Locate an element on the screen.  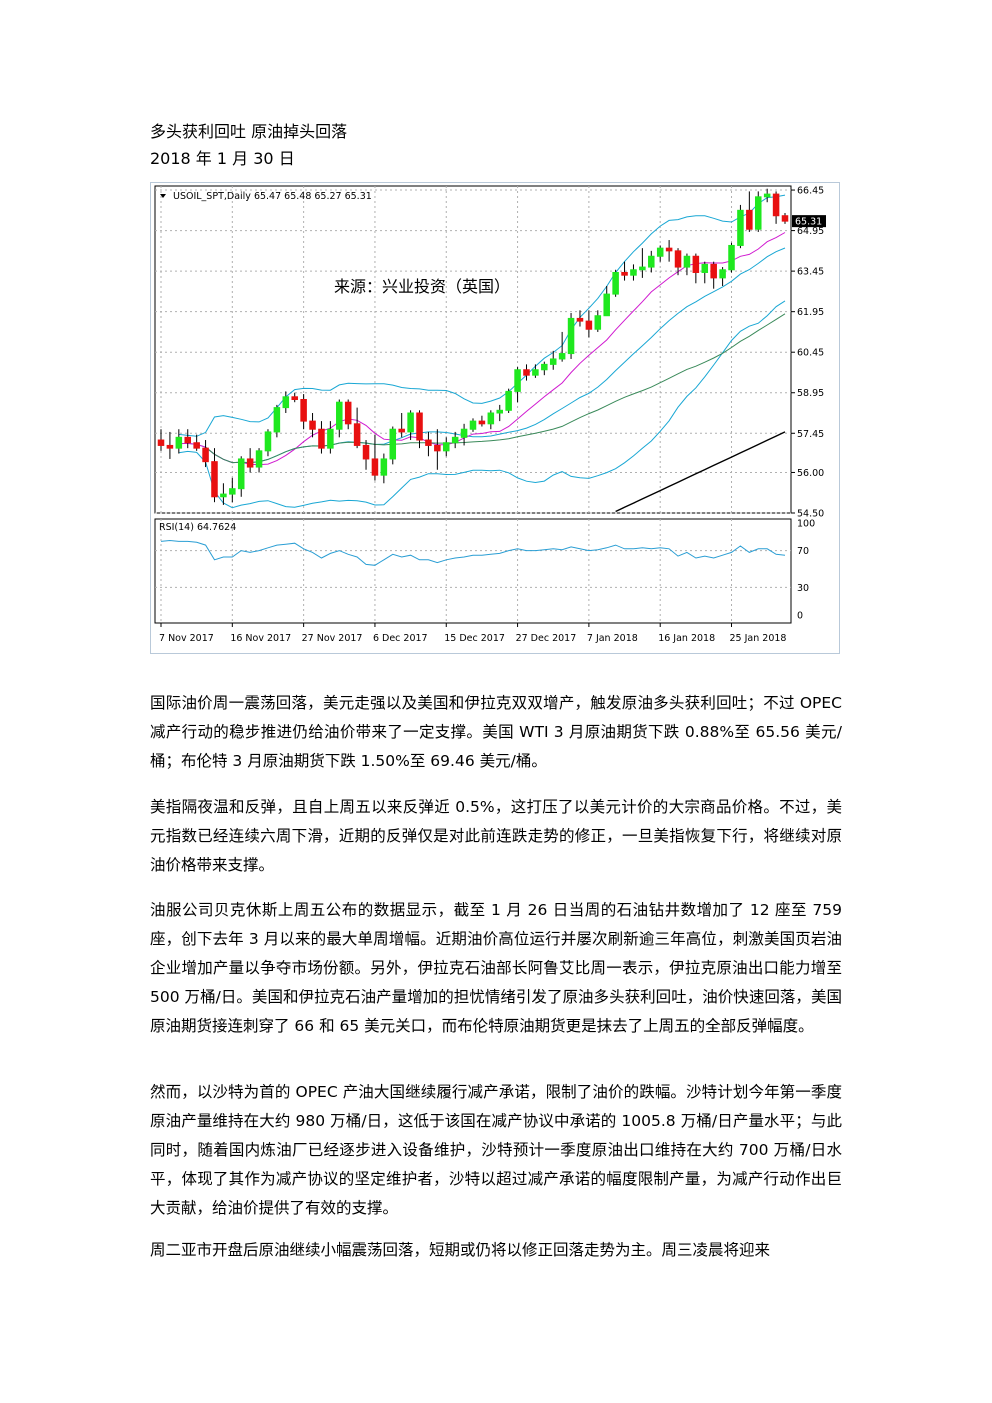
lower-bollinger-band is located at coordinates (482, 404).